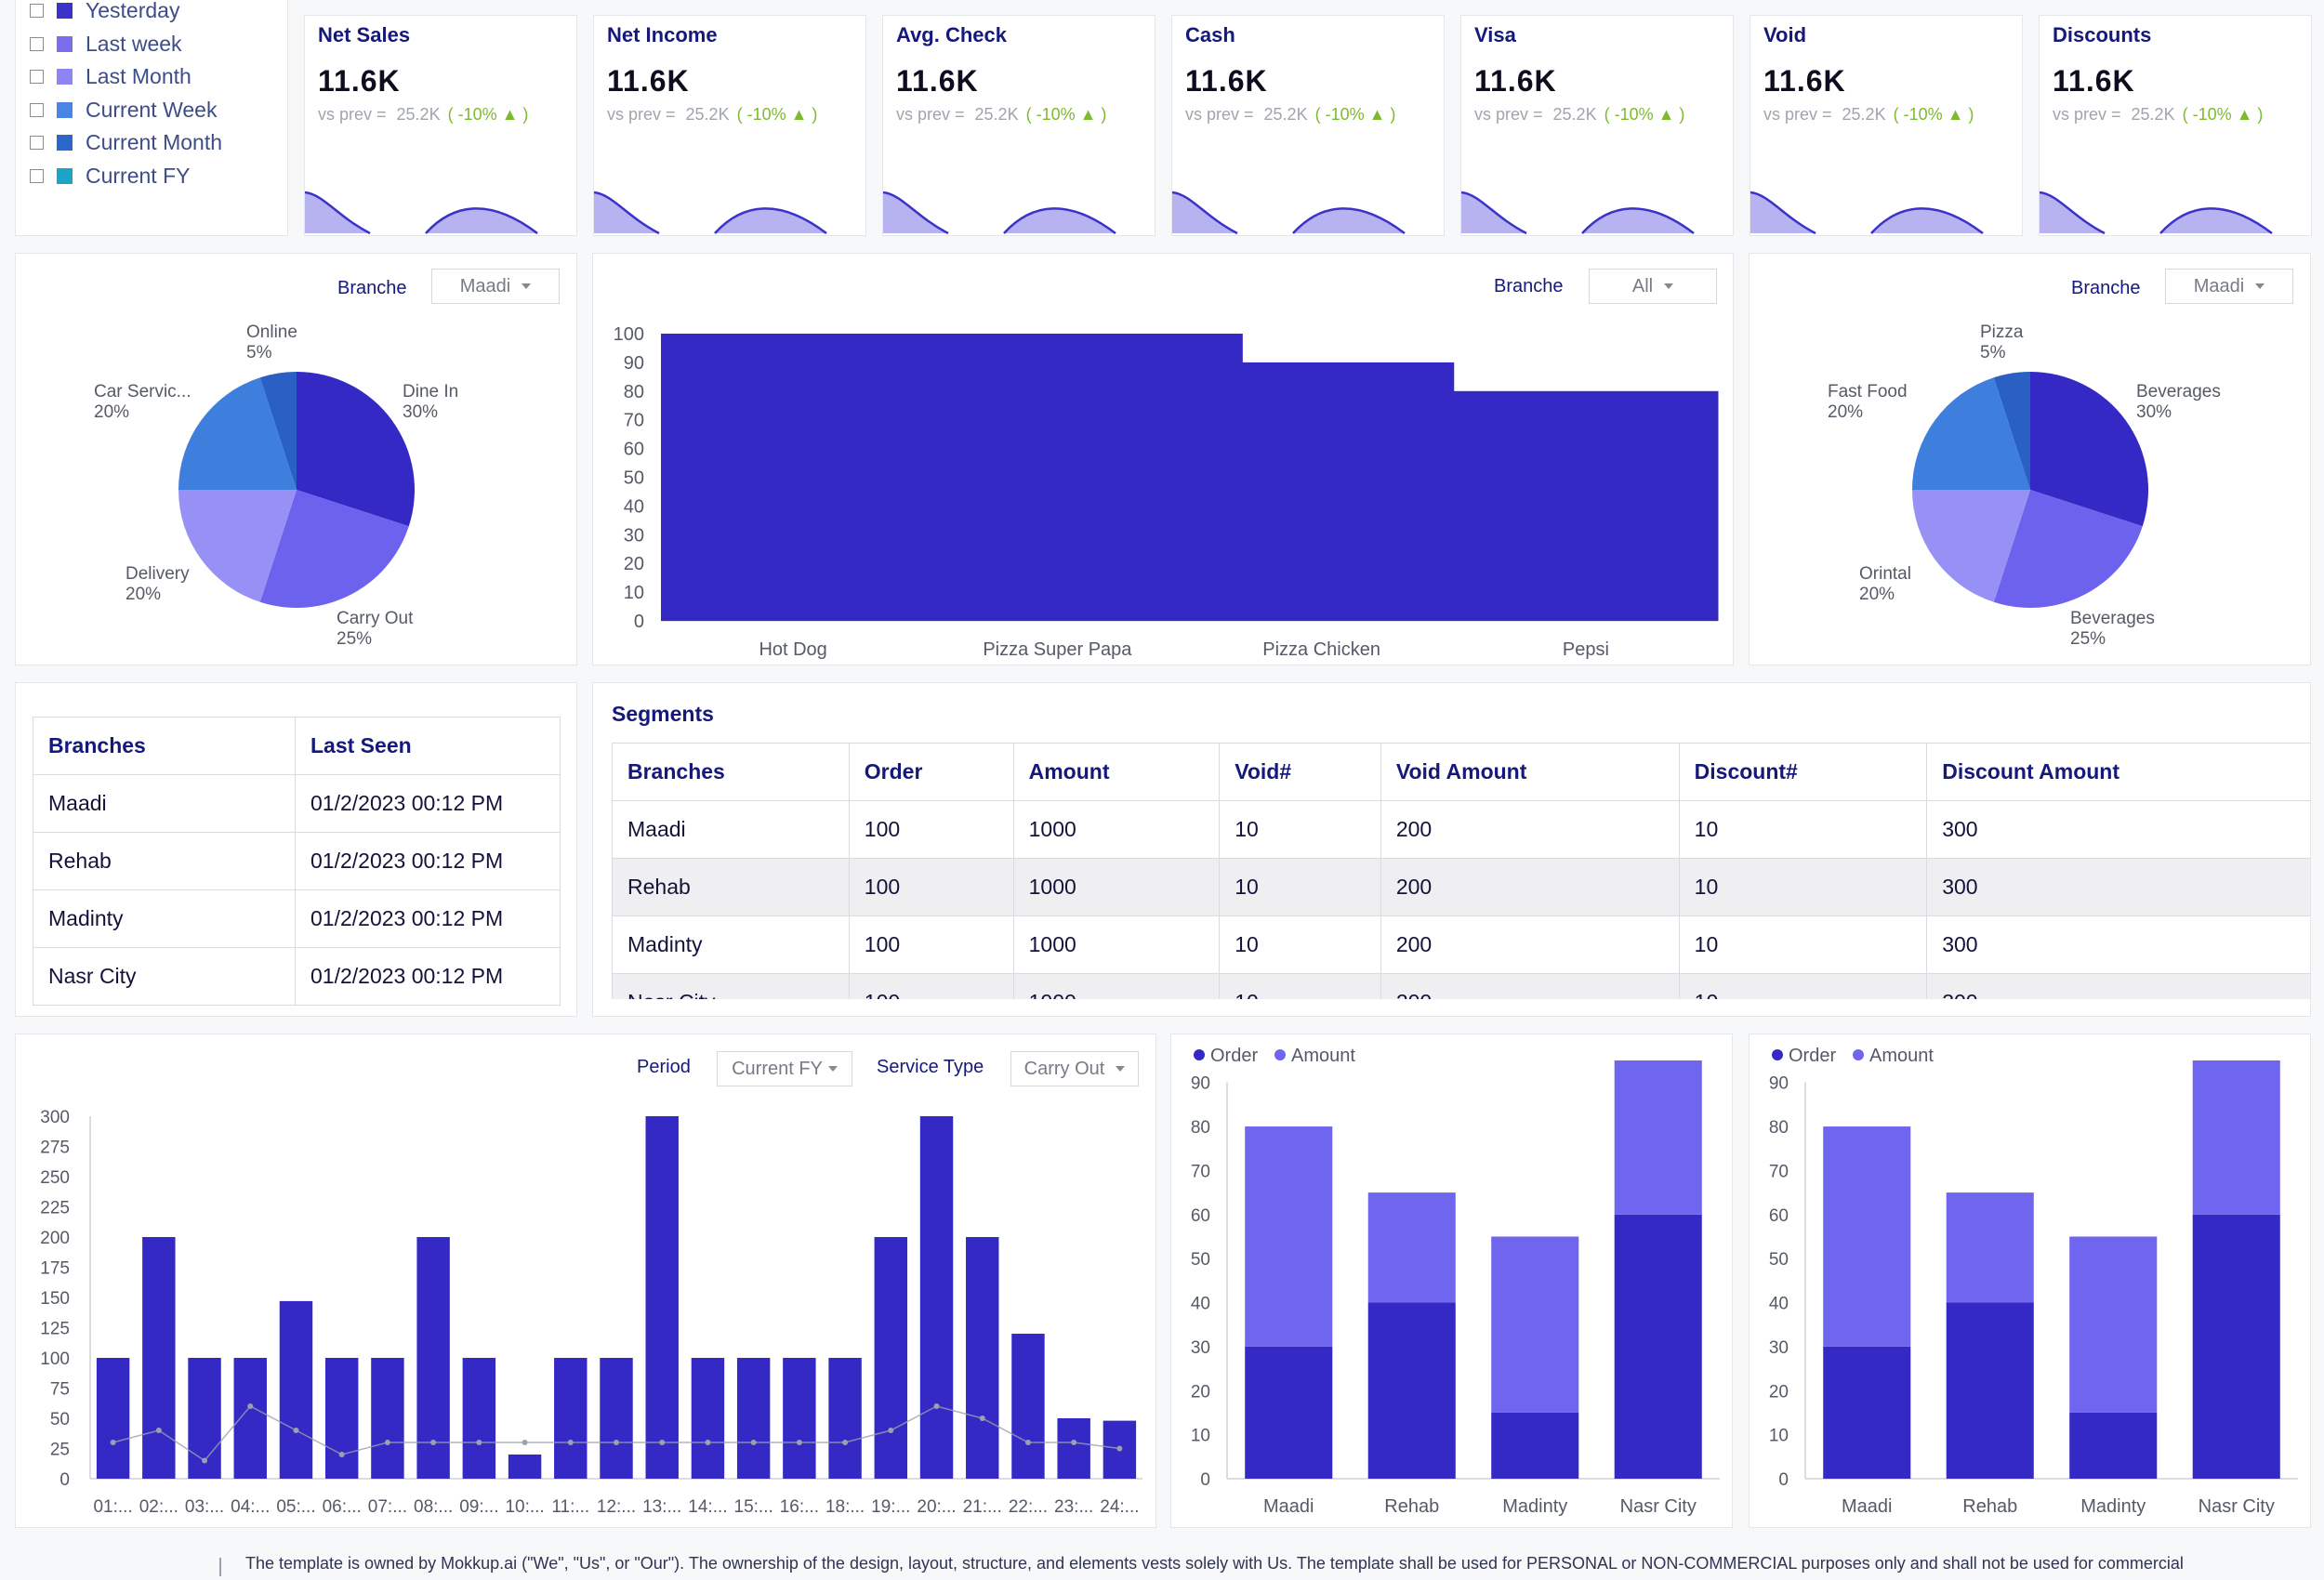  I want to click on table-cell: 01/2/2023 00:12 PM, so click(428, 861).